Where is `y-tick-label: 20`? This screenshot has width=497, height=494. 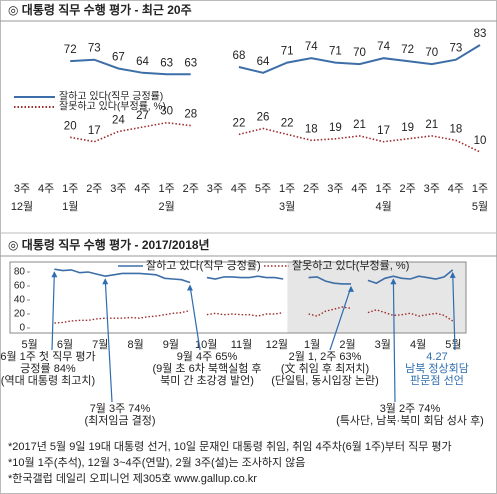
y-tick-label: 20 is located at coordinates (20, 314).